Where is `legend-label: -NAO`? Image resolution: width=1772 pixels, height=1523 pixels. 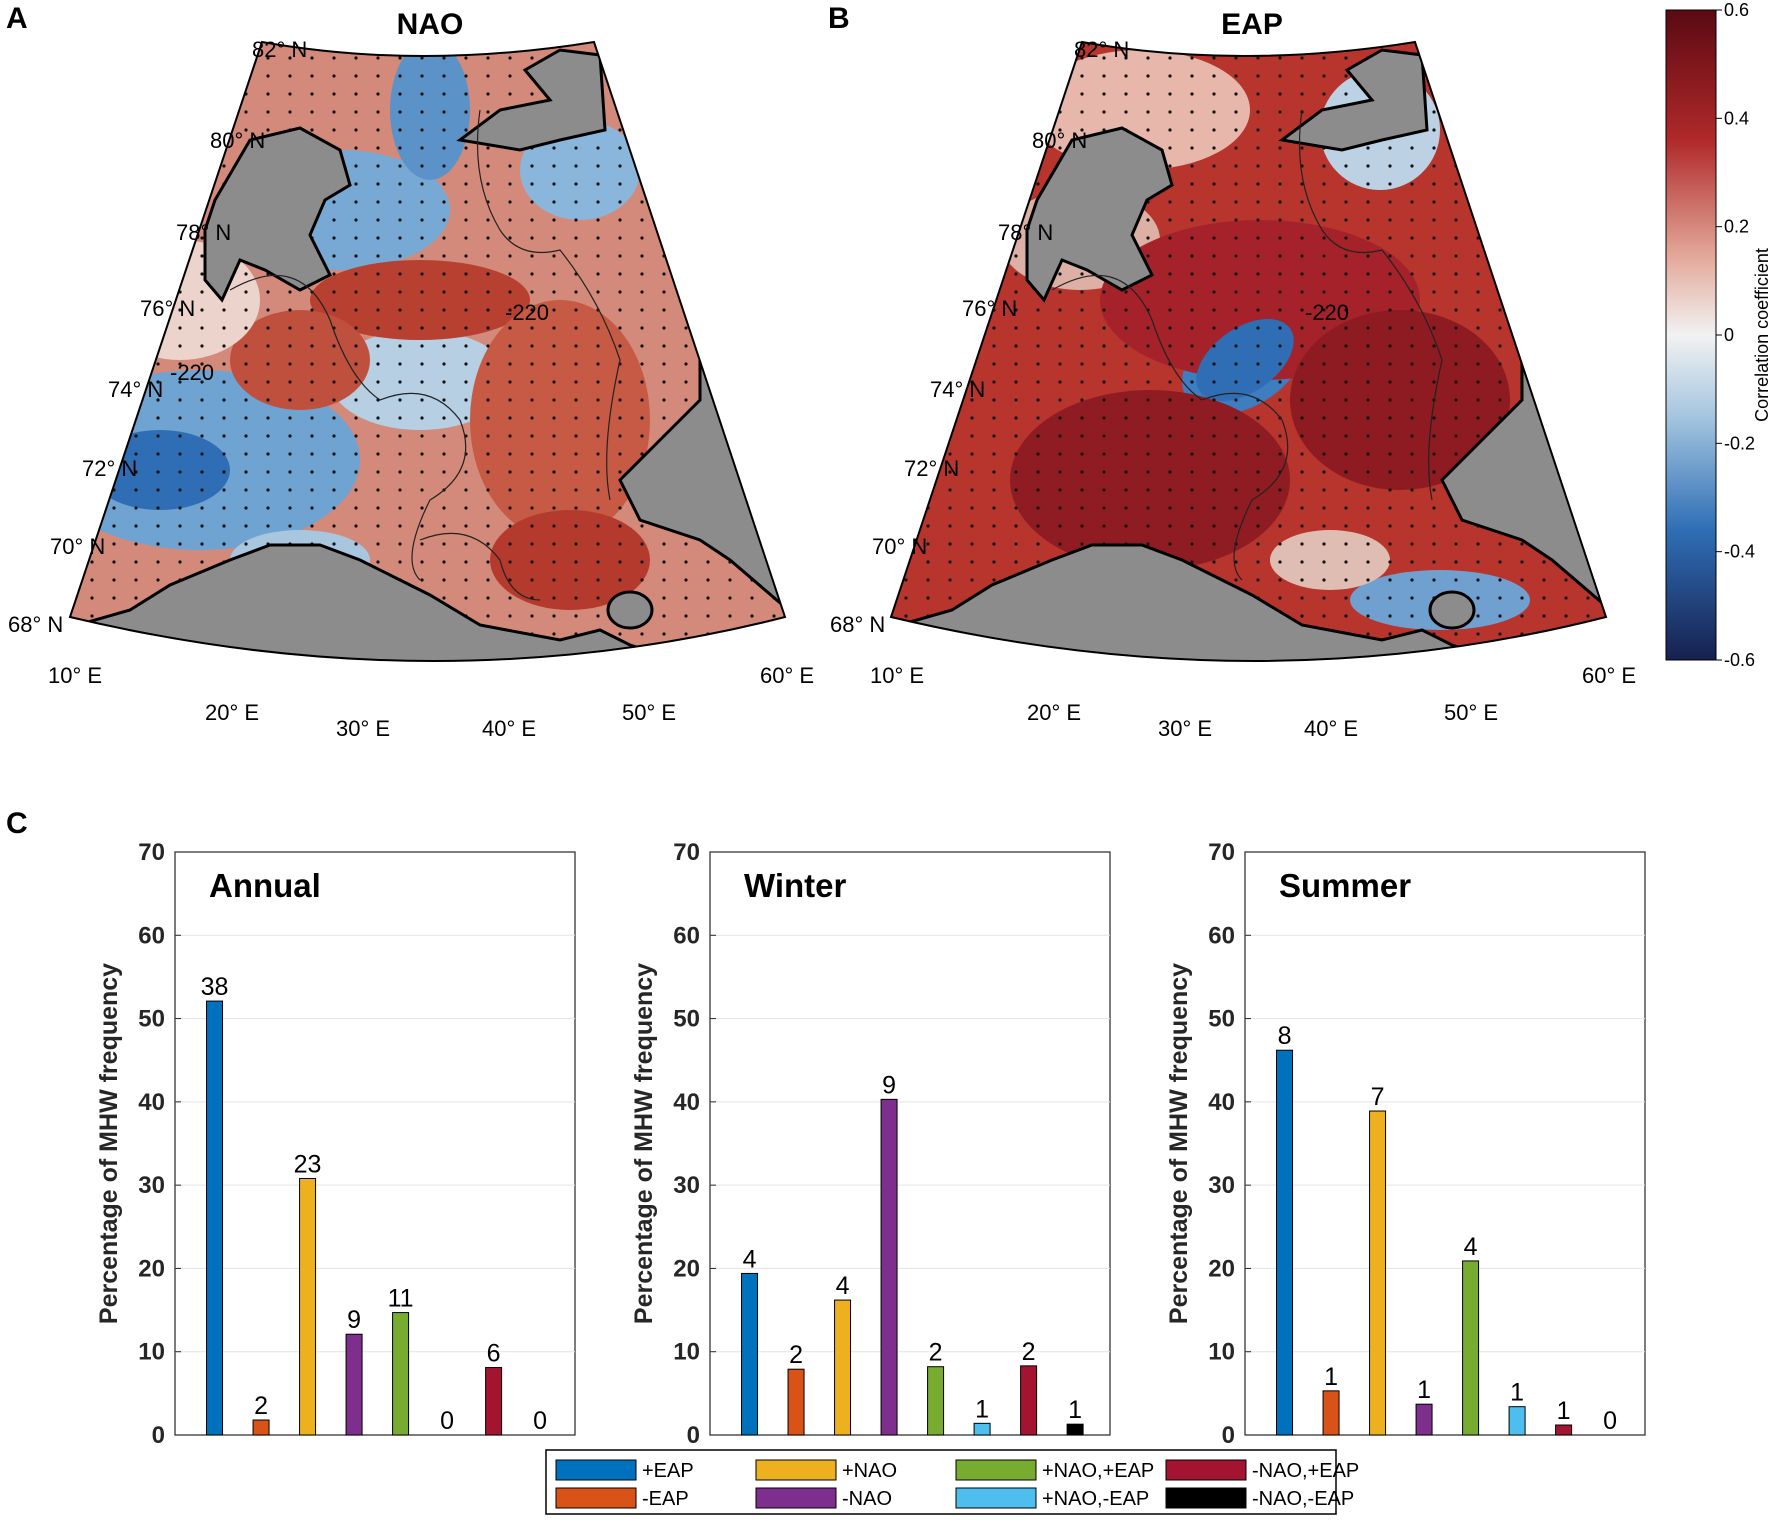 legend-label: -NAO is located at coordinates (867, 1499).